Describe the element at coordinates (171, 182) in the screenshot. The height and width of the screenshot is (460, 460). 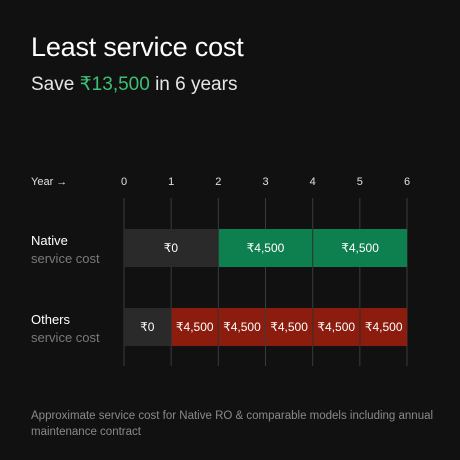
I see `x-tick-label: 1` at that location.